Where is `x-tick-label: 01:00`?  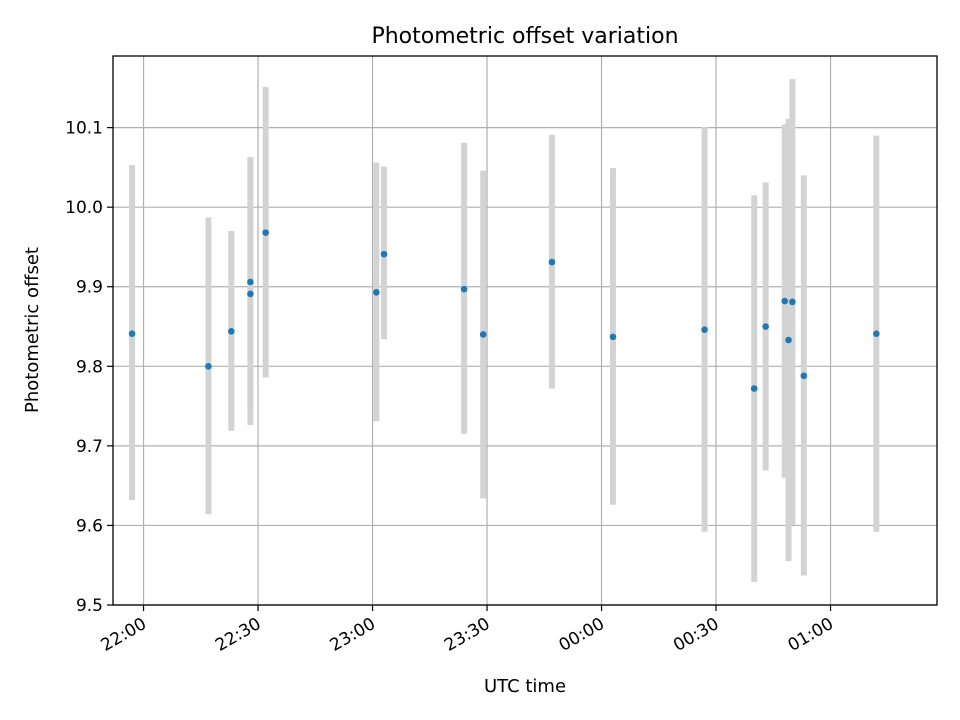 x-tick-label: 01:00 is located at coordinates (811, 635).